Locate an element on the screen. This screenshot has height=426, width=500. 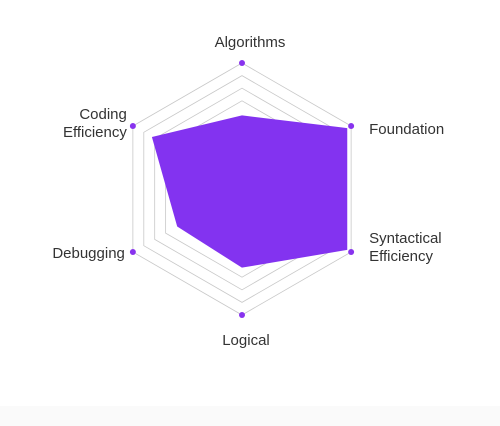
axis-label-2: Foundation is located at coordinates (406, 129).